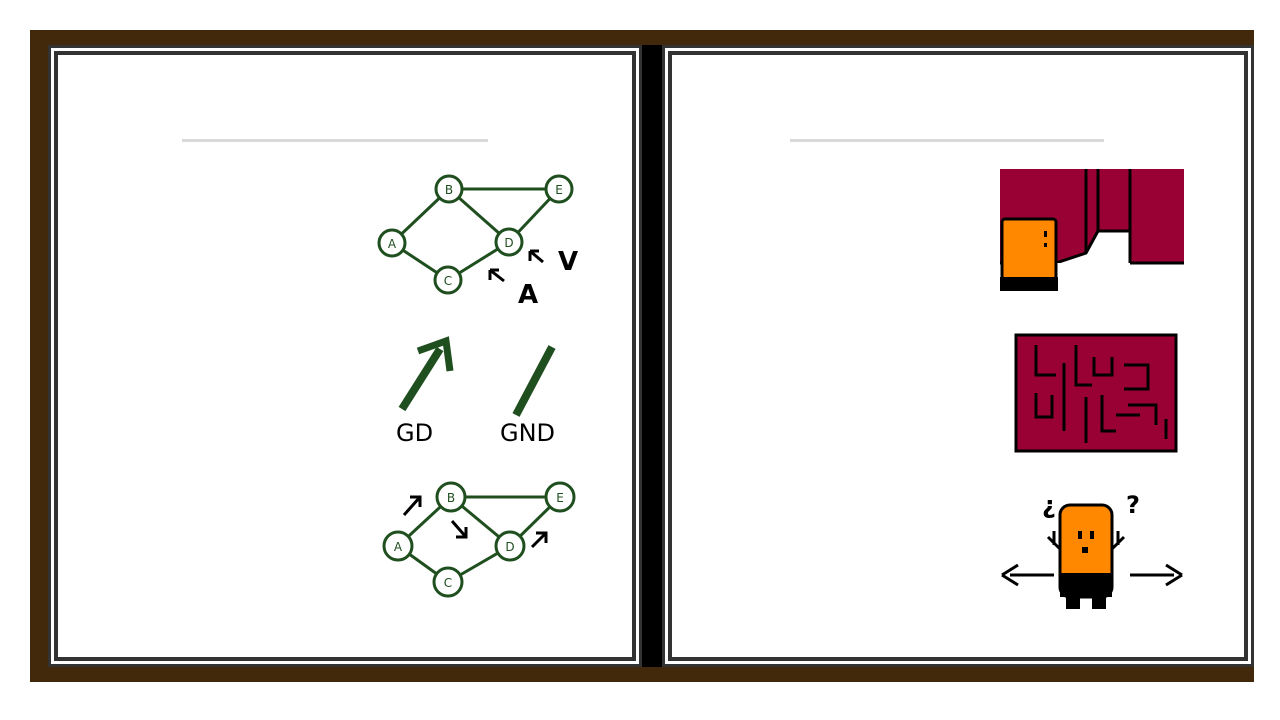  What do you see at coordinates (490, 545) in the screenshot?
I see `graph-bottom-diagram: A B C D E` at bounding box center [490, 545].